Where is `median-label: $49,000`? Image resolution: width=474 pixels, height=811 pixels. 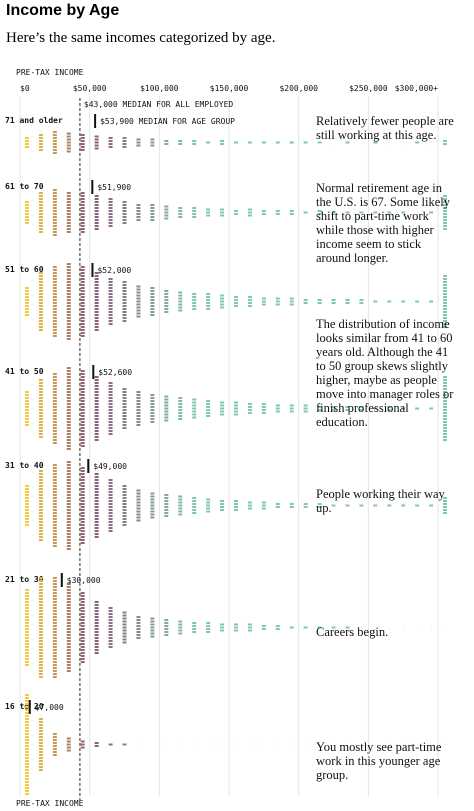 median-label: $49,000 is located at coordinates (110, 466).